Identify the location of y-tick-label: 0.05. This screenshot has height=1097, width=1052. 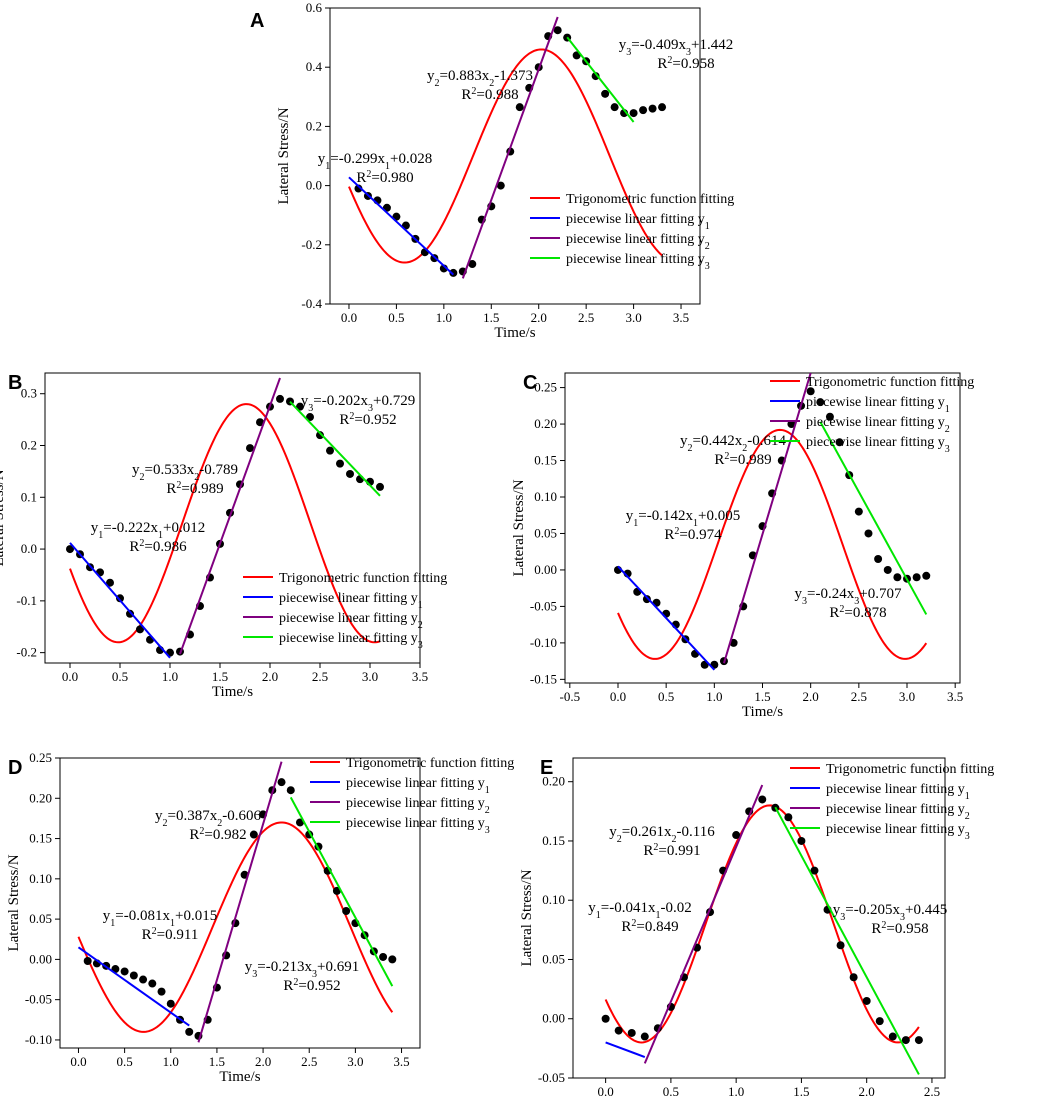
(545, 532).